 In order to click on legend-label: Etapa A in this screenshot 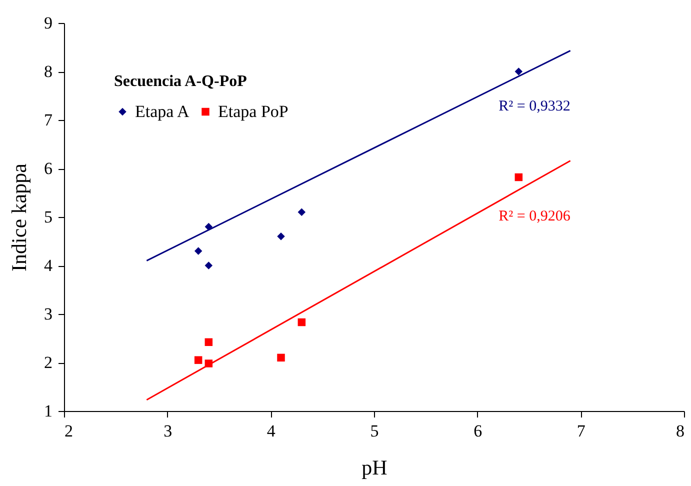, I will do `click(162, 111)`.